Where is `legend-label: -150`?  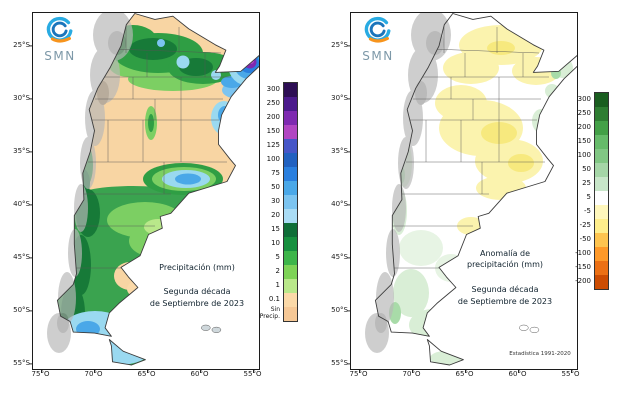
legend-label: -150 is located at coordinates (583, 267).